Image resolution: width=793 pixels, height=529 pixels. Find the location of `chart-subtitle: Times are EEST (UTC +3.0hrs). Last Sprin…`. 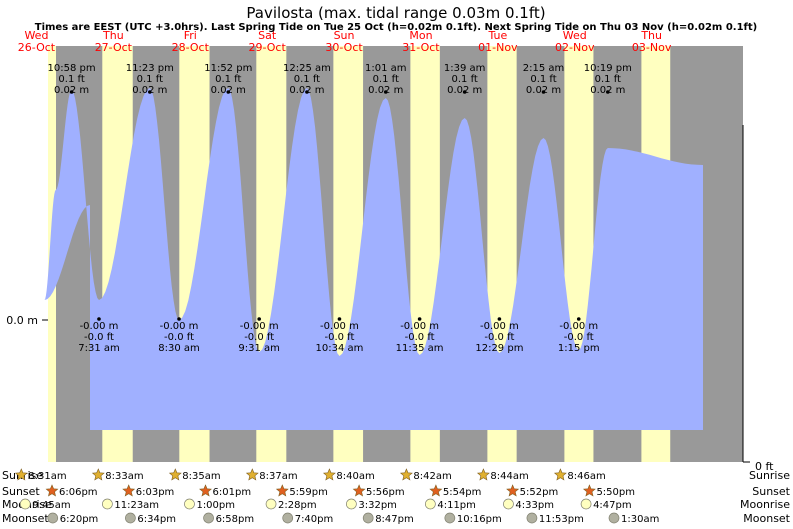

chart-subtitle: Times are EEST (UTC +3.0hrs). Last Sprin… is located at coordinates (396, 27).